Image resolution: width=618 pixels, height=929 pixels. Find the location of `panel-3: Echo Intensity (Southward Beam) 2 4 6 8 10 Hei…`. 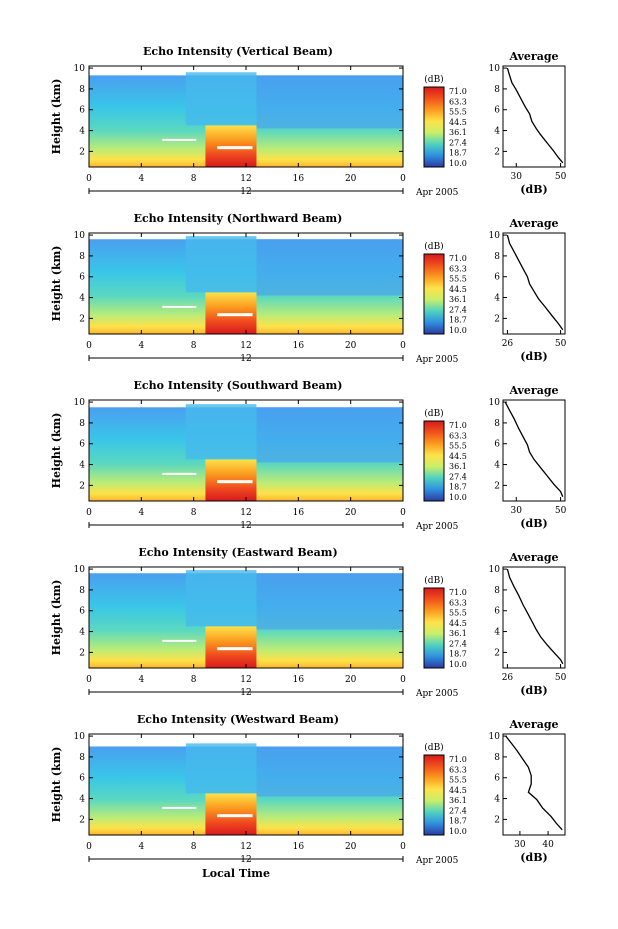

panel-3: Echo Intensity (Southward Beam) 2 4 6 8 10 Hei… is located at coordinates (308, 455).